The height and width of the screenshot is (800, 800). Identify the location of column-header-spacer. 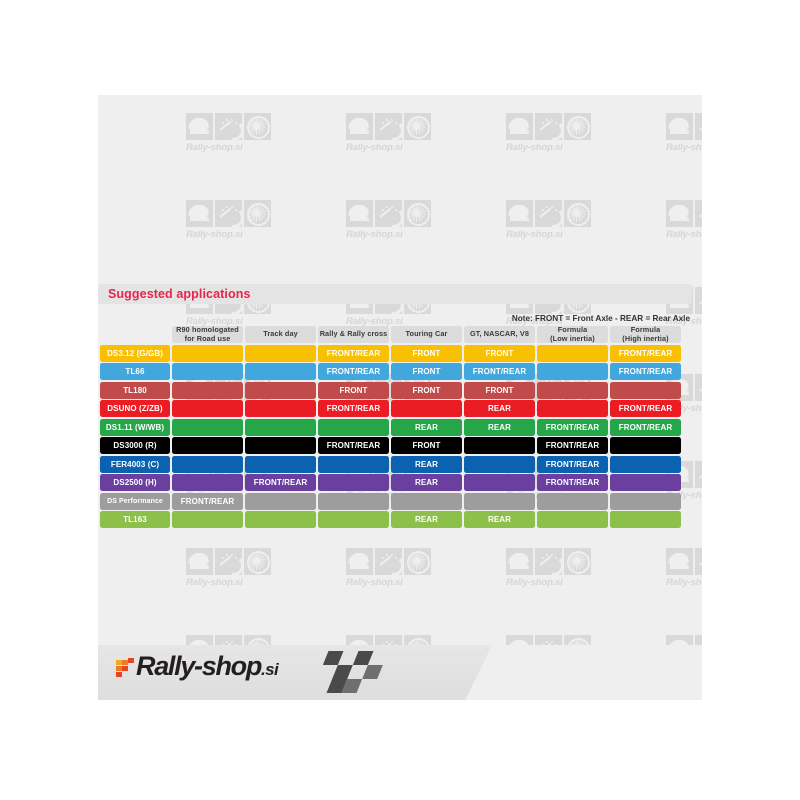
(135, 334).